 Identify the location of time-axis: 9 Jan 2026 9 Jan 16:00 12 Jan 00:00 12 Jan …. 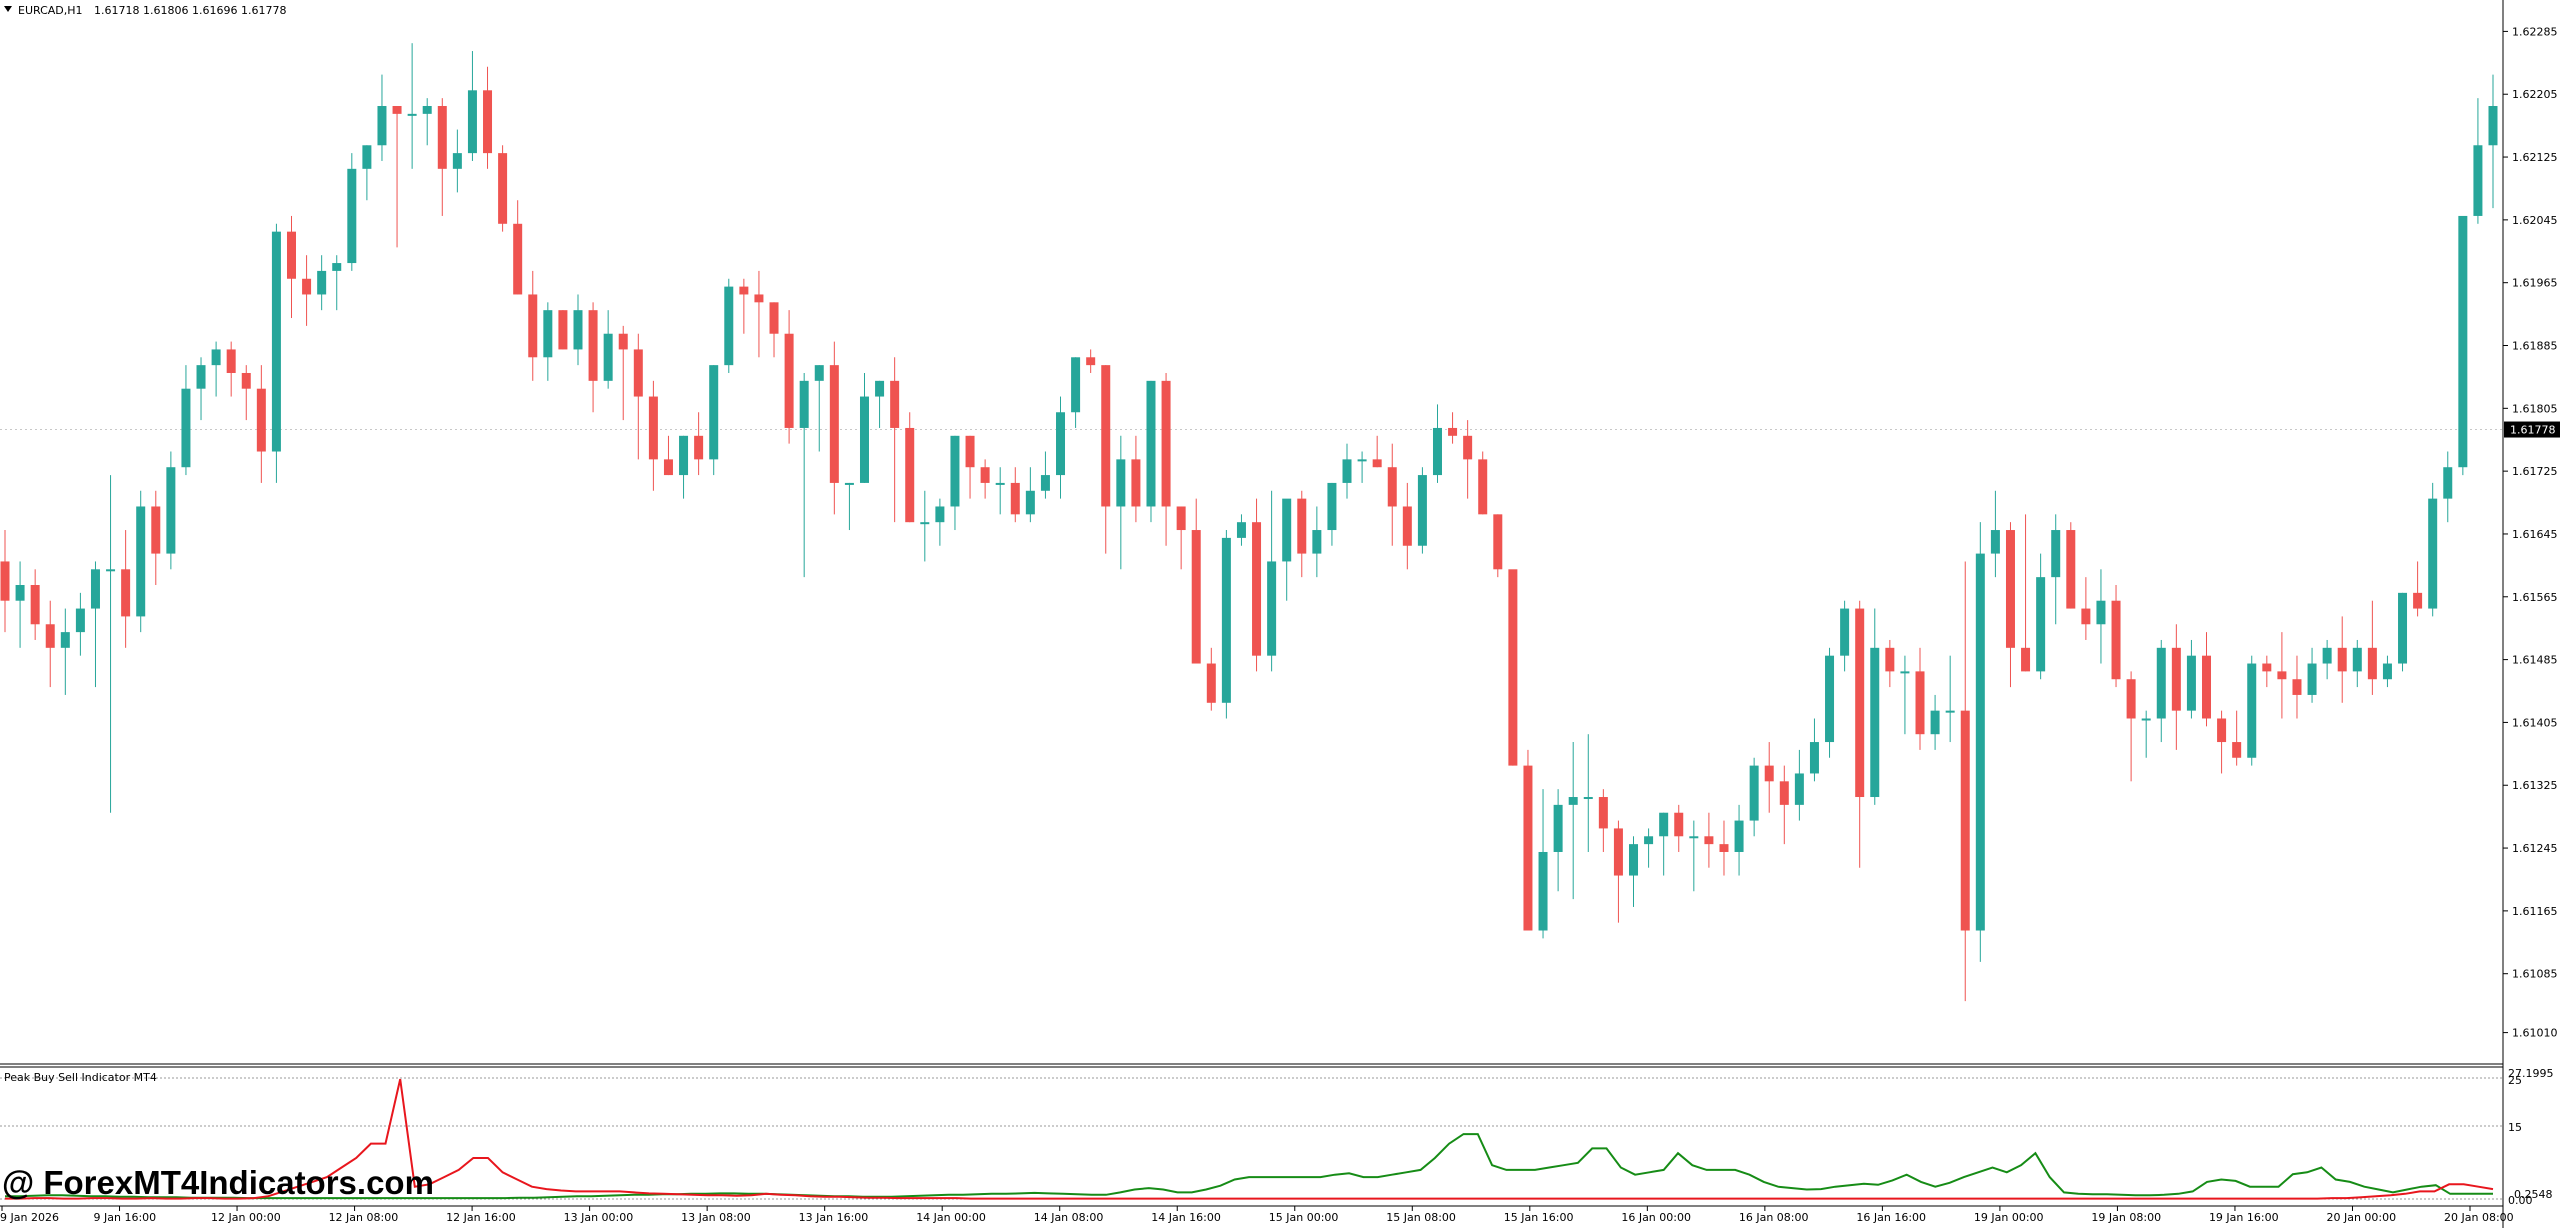
(1257, 1215).